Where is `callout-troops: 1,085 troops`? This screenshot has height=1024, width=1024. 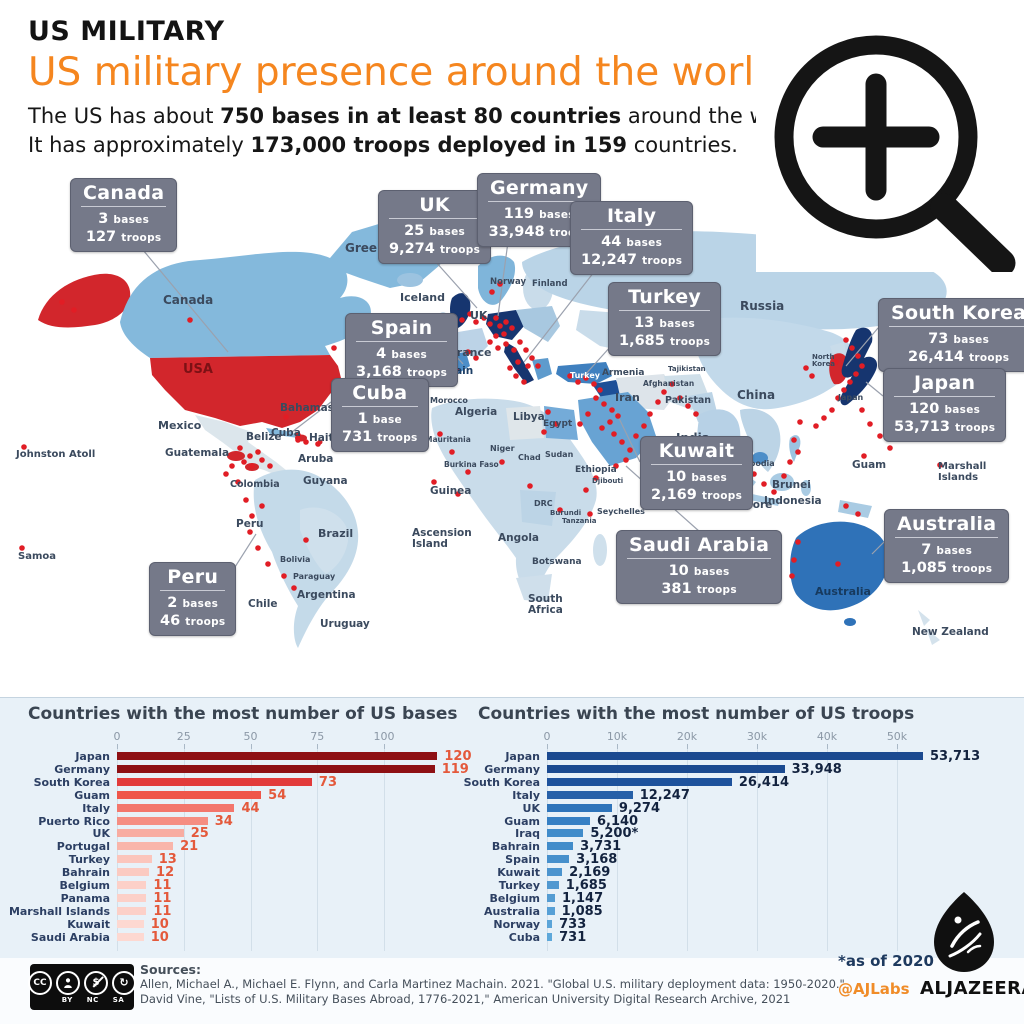
callout-troops: 1,085 troops is located at coordinates (947, 568).